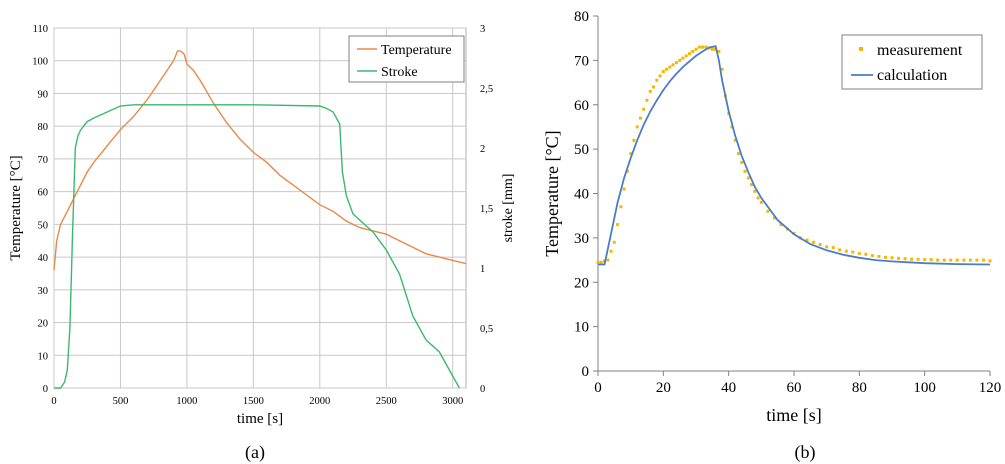 This screenshot has height=464, width=1005. Describe the element at coordinates (663, 388) in the screenshot. I see `x-tick-label: 20` at that location.